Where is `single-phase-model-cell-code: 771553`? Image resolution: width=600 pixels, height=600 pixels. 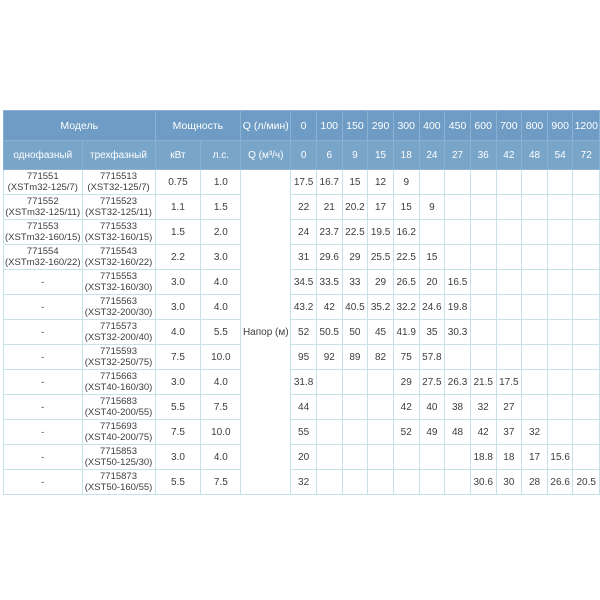
single-phase-model-cell-code: 771553 is located at coordinates (42, 226).